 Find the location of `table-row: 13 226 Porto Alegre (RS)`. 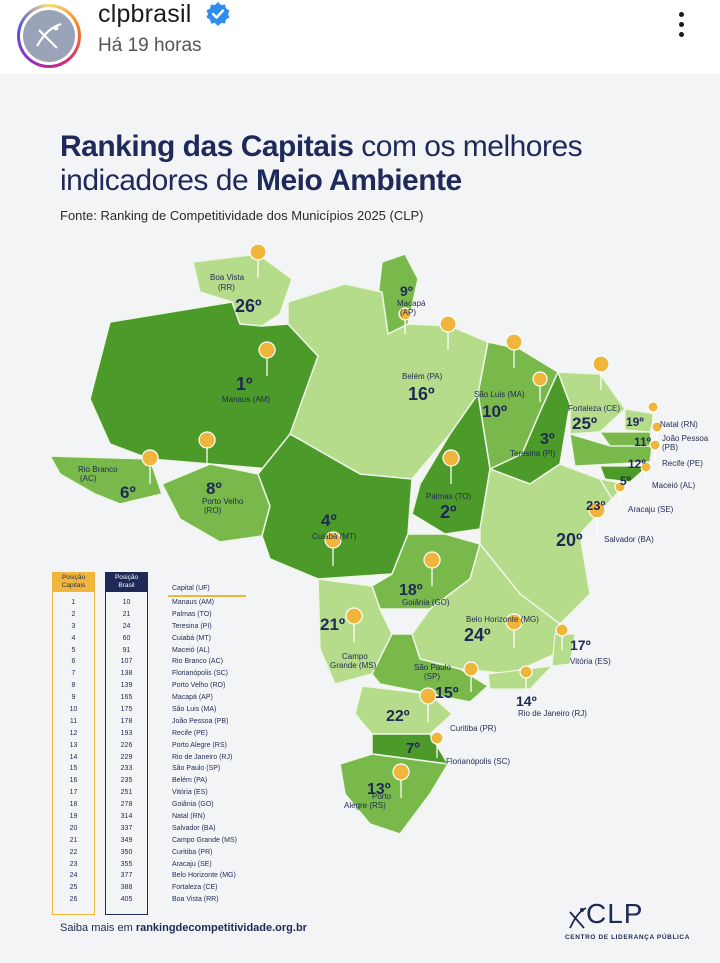

table-row: 13 226 Porto Alegre (RS) is located at coordinates (162, 748).